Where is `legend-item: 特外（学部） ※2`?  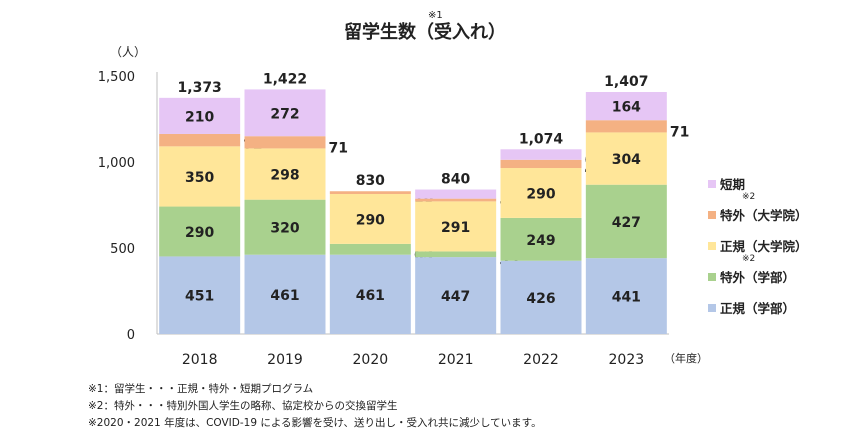
legend-item: 特外（学部） ※2 is located at coordinates (758, 273).